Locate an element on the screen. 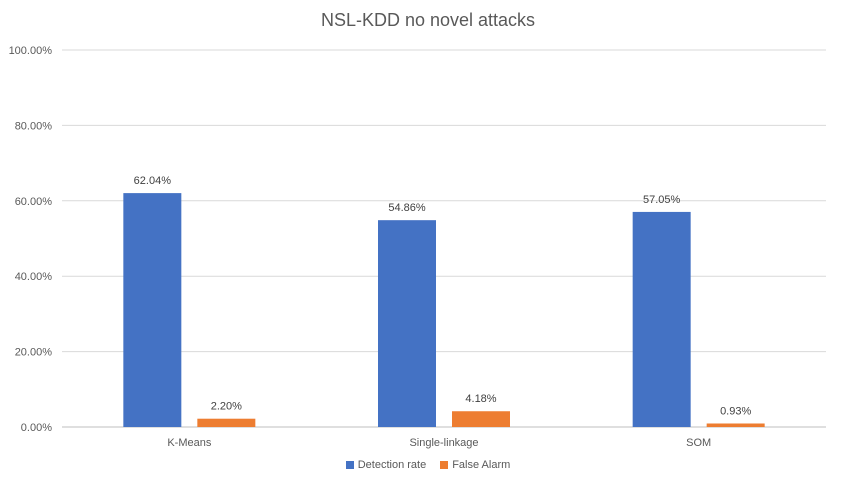 This screenshot has height=488, width=856. y-tick-label: 100.00% is located at coordinates (31, 51).